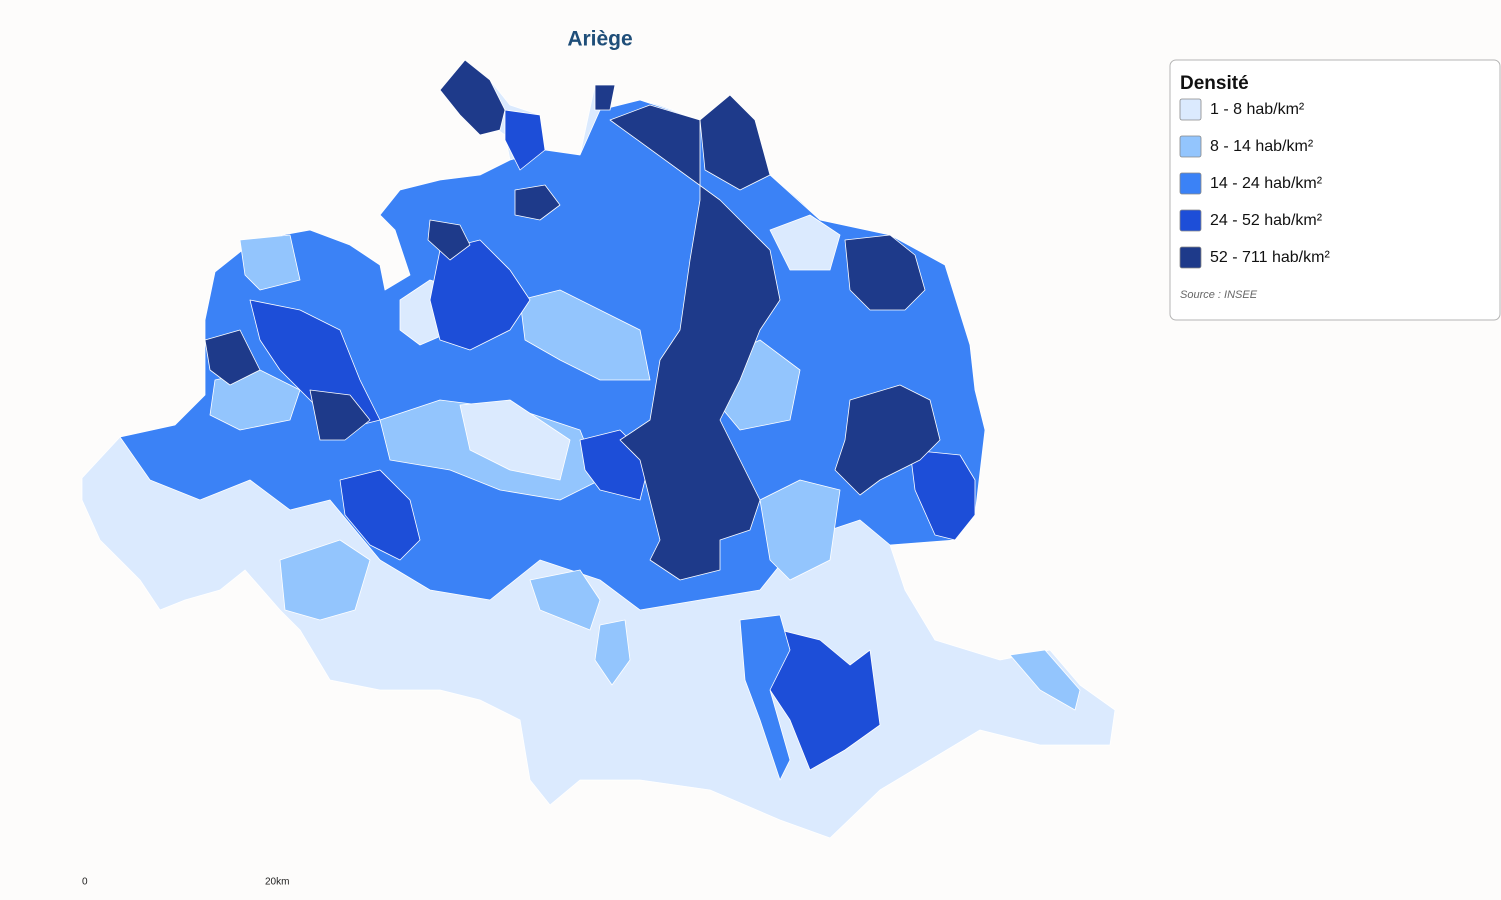 This screenshot has height=900, width=1501. Describe the element at coordinates (277, 882) in the screenshot. I see `scale-end: 20km` at that location.